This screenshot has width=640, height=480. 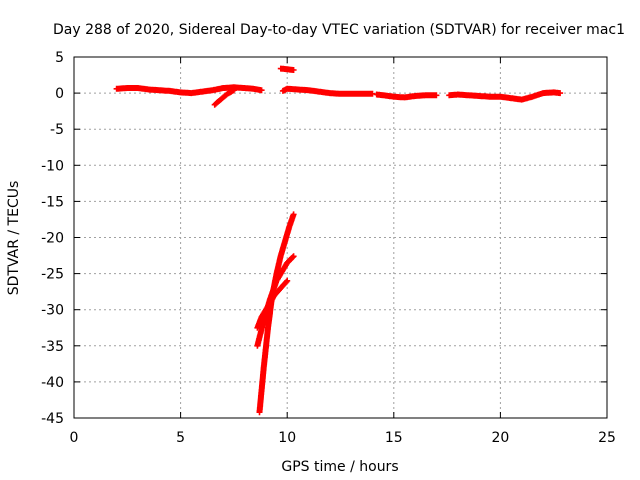 I want to click on x-tick-label: 15, so click(x=394, y=438).